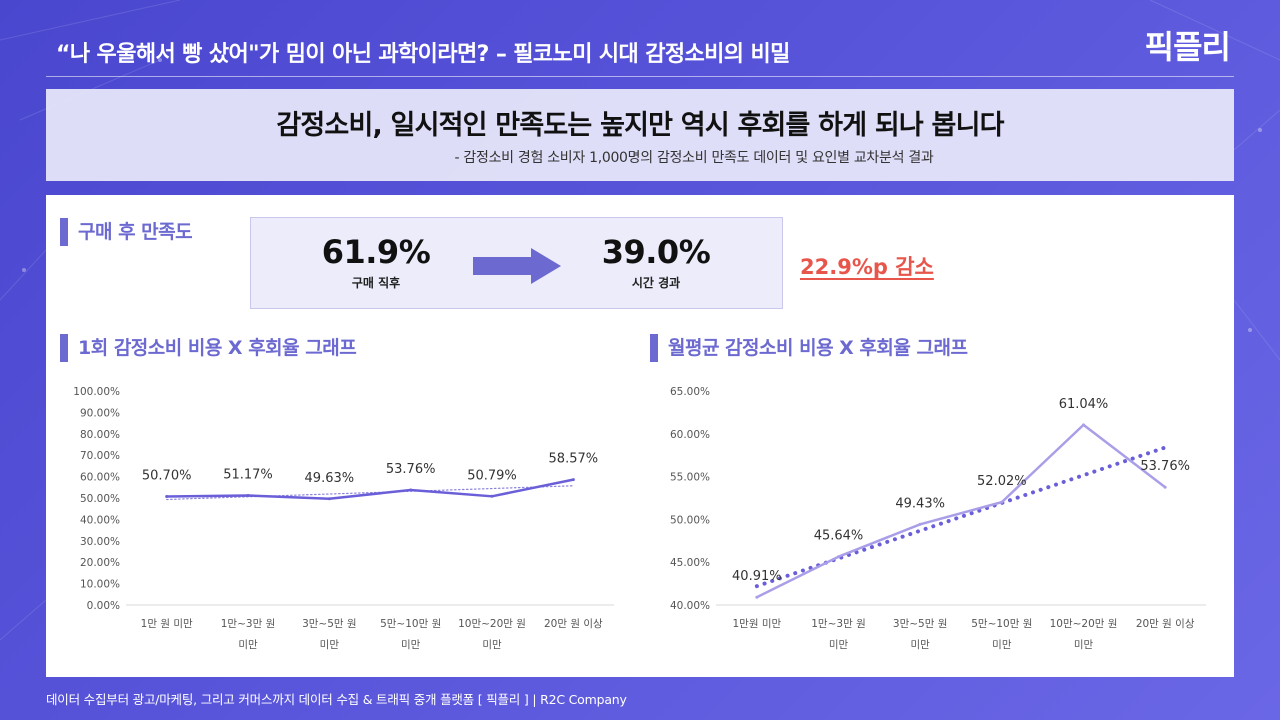 The width and height of the screenshot is (1280, 720). Describe the element at coordinates (100, 413) in the screenshot. I see `y-tick-label: 90.00%` at that location.